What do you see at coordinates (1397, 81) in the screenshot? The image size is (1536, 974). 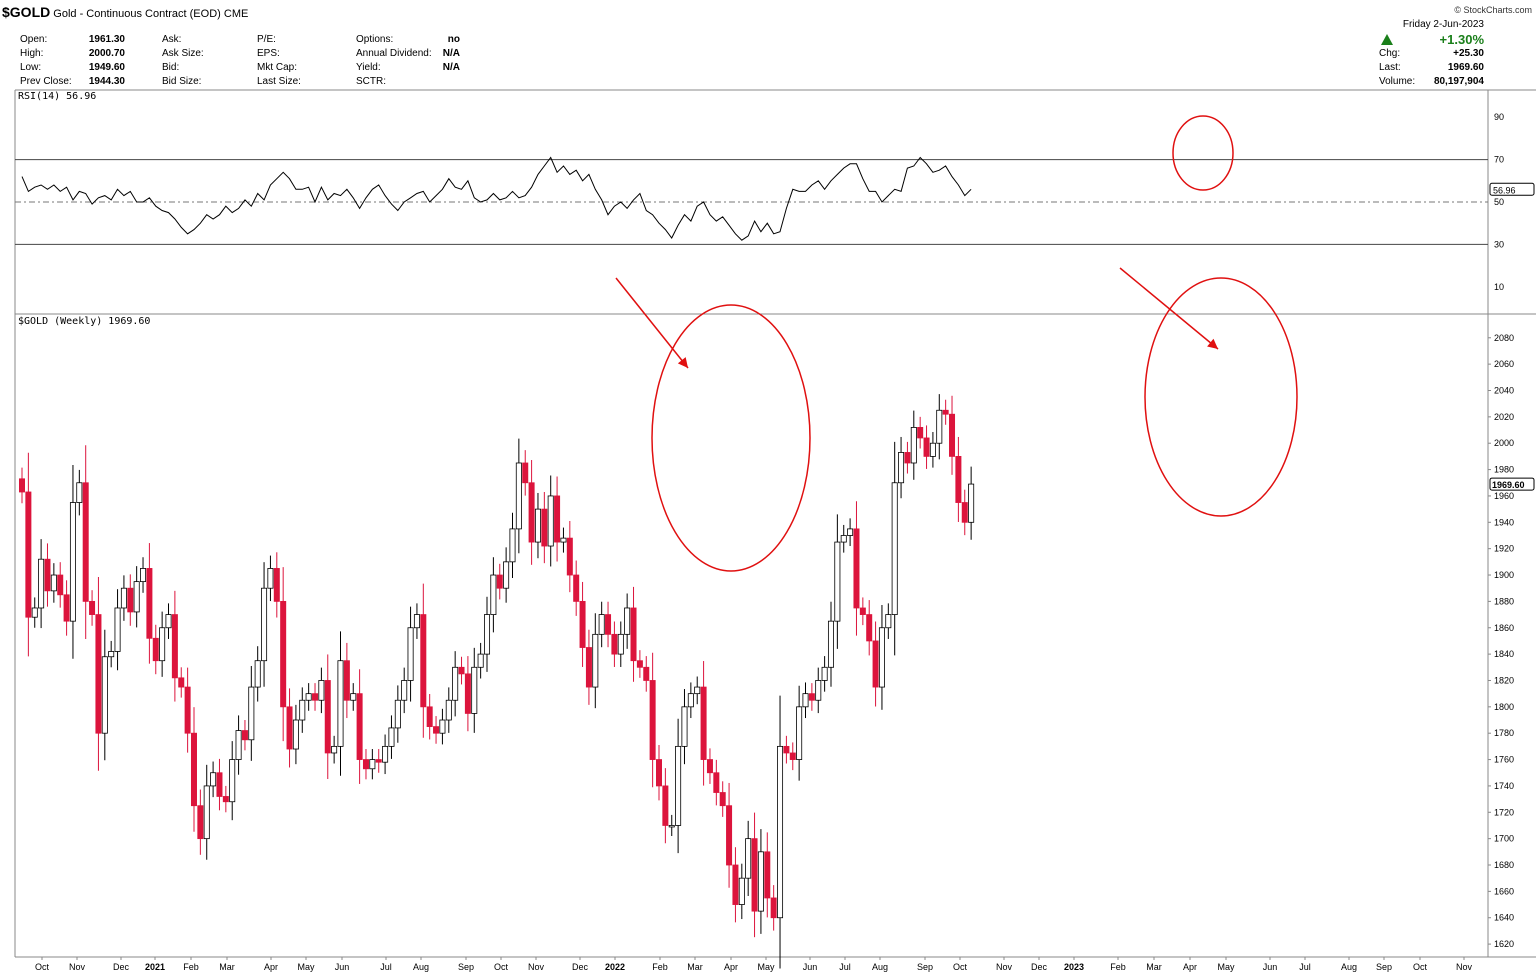 I see `summary-label: Volume:` at bounding box center [1397, 81].